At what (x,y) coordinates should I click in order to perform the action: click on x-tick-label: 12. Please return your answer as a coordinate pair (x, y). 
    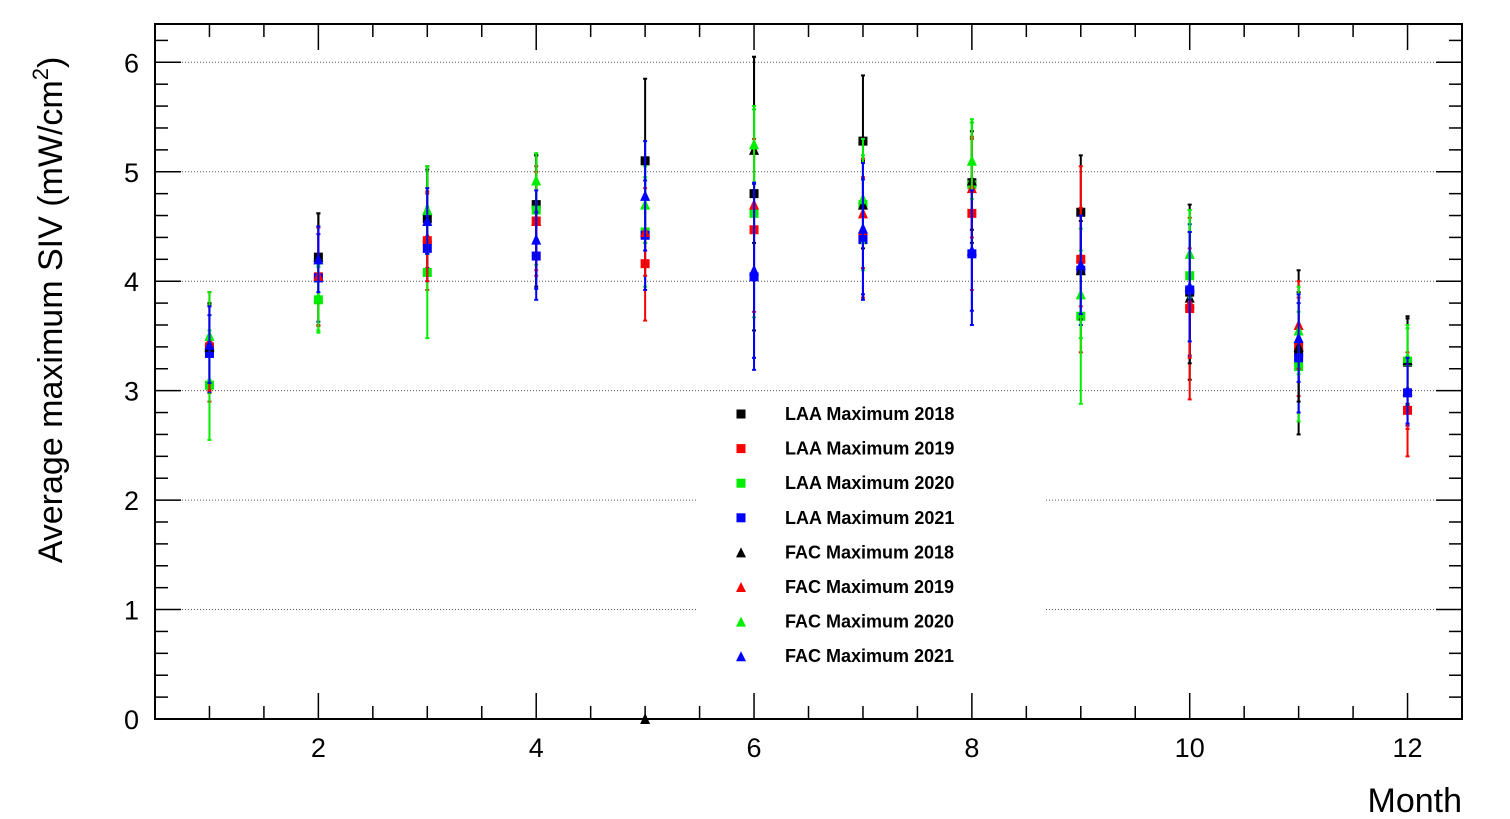
    Looking at the image, I should click on (1408, 748).